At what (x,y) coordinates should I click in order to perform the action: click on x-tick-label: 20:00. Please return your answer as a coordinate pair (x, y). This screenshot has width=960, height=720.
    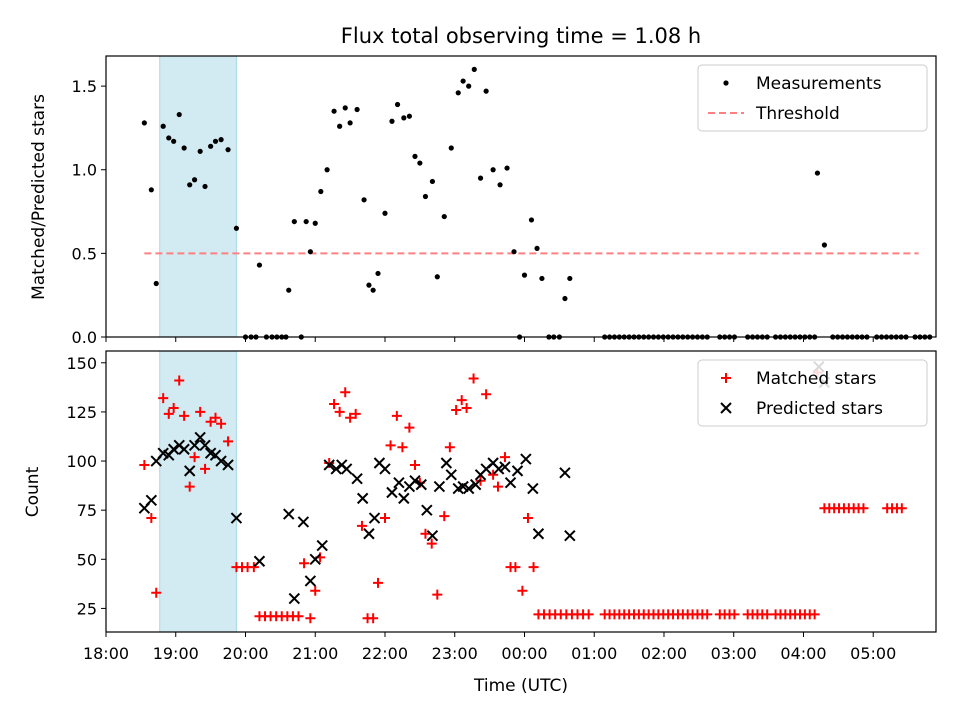
    Looking at the image, I should click on (245, 653).